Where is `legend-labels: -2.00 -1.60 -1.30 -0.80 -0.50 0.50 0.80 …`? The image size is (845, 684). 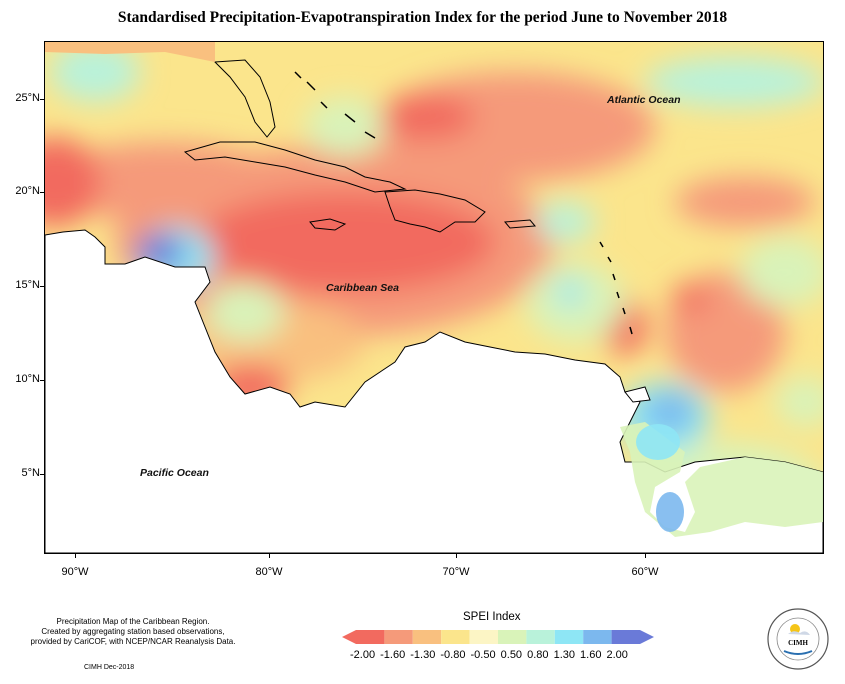
legend-labels: -2.00 -1.60 -1.30 -0.80 -0.50 0.50 0.80 … is located at coordinates (489, 655).